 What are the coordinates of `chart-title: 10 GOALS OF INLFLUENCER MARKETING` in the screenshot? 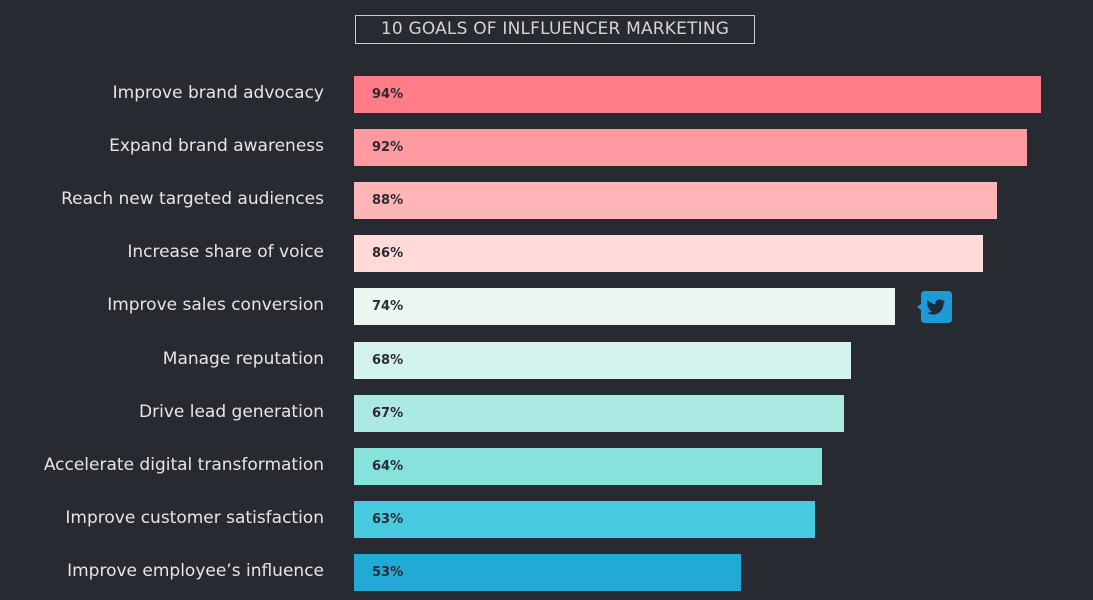 It's located at (555, 29).